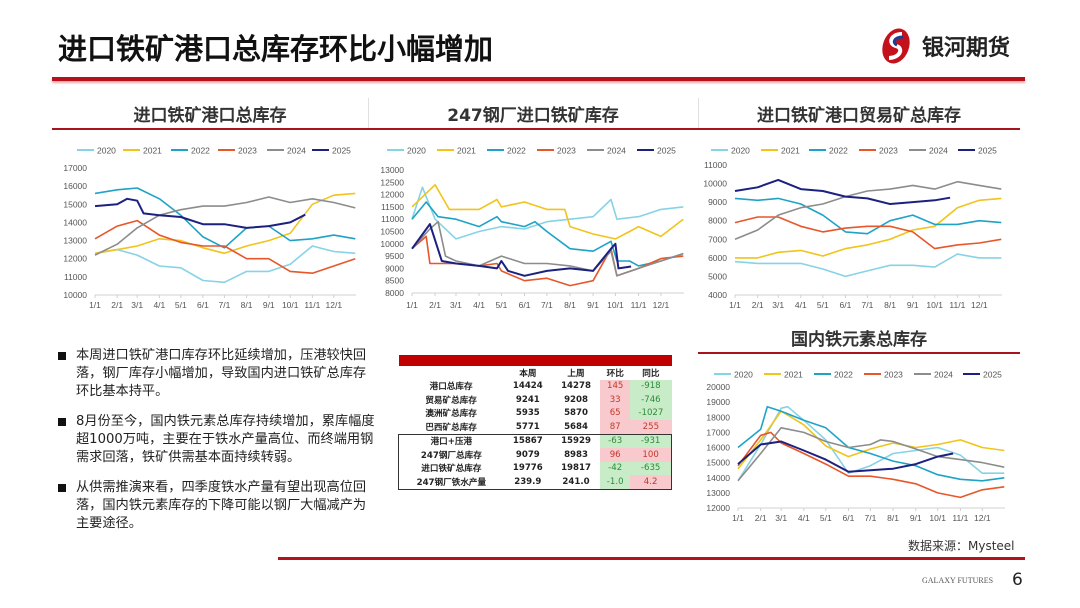  What do you see at coordinates (718, 448) in the screenshot?
I see `y-tick-label: 16000` at bounding box center [718, 448].